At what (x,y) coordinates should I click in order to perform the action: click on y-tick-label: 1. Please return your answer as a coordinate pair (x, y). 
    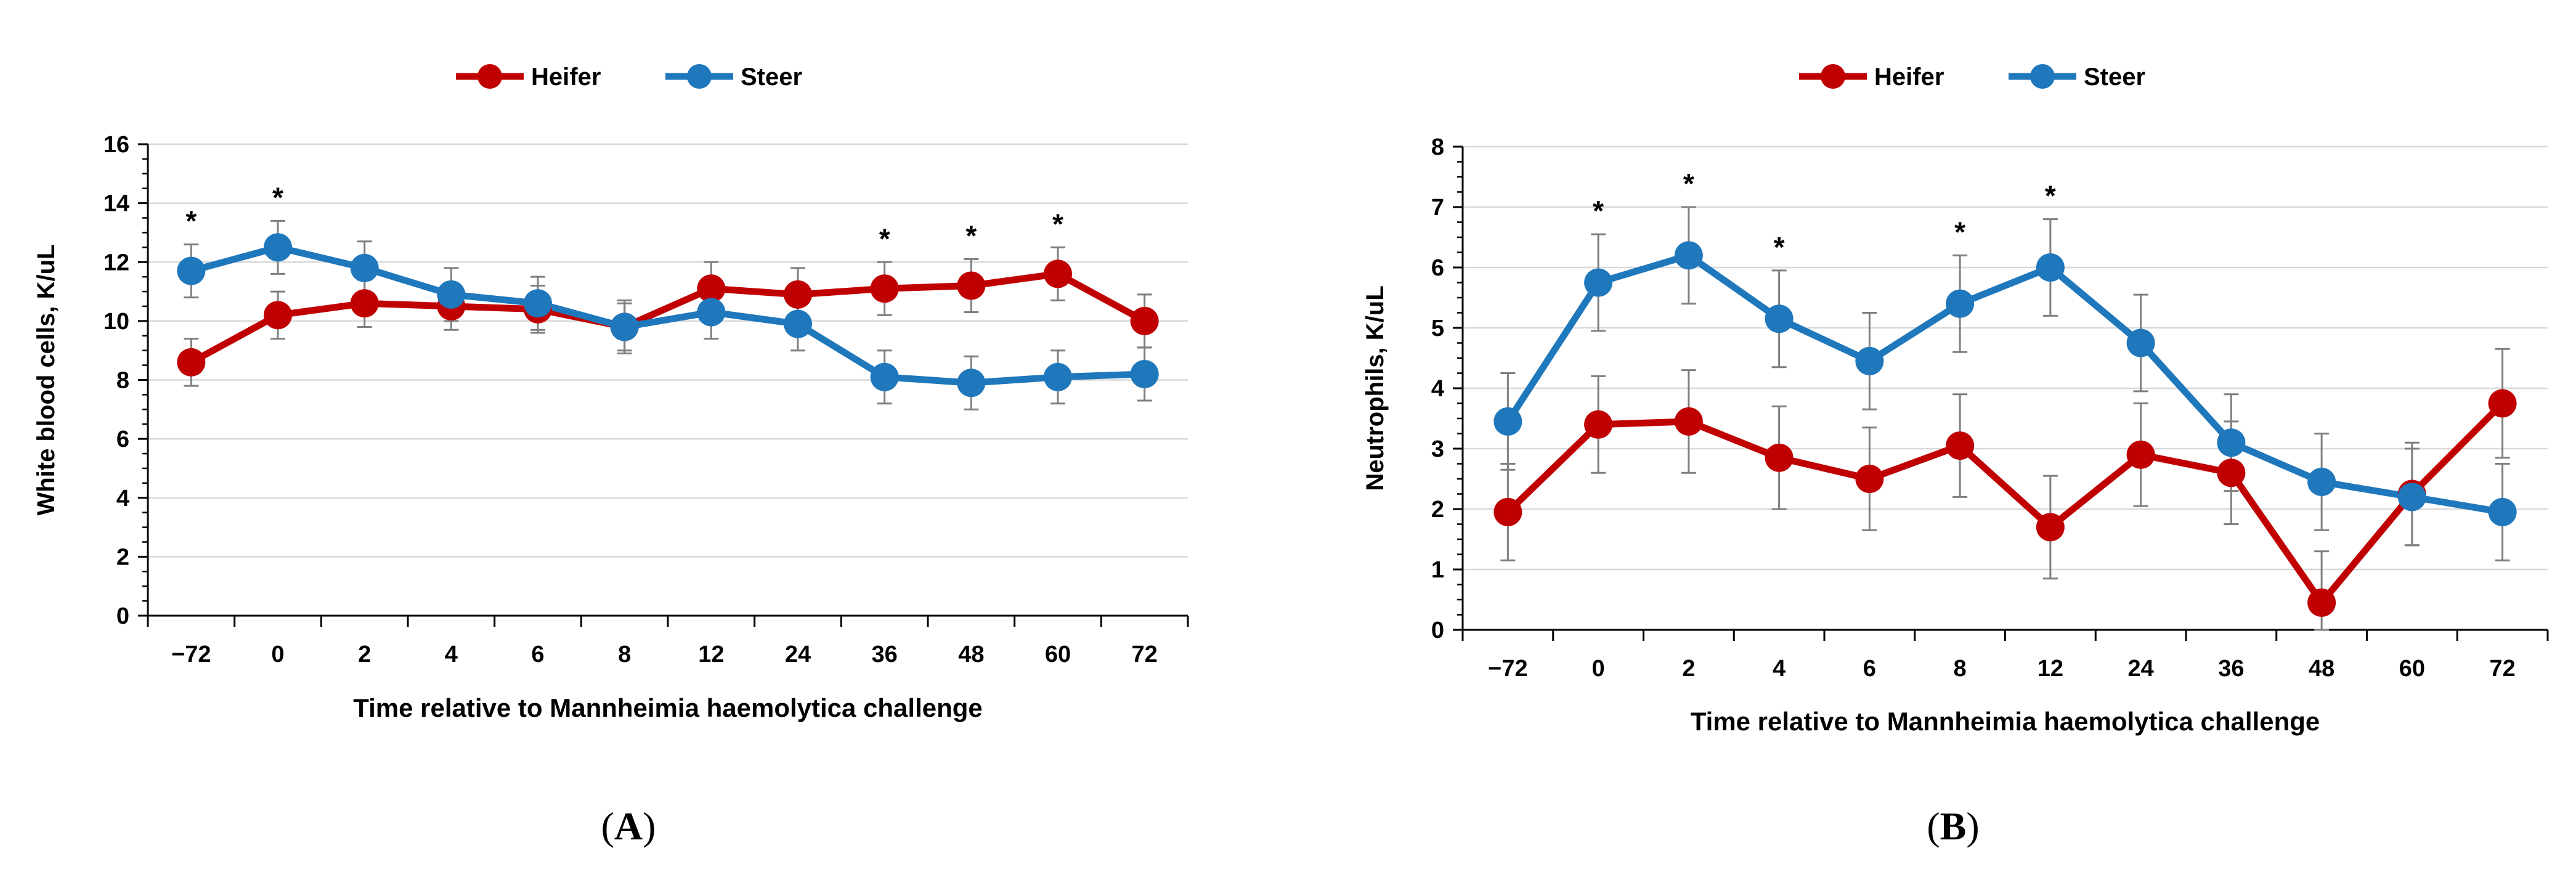
    Looking at the image, I should click on (1437, 570).